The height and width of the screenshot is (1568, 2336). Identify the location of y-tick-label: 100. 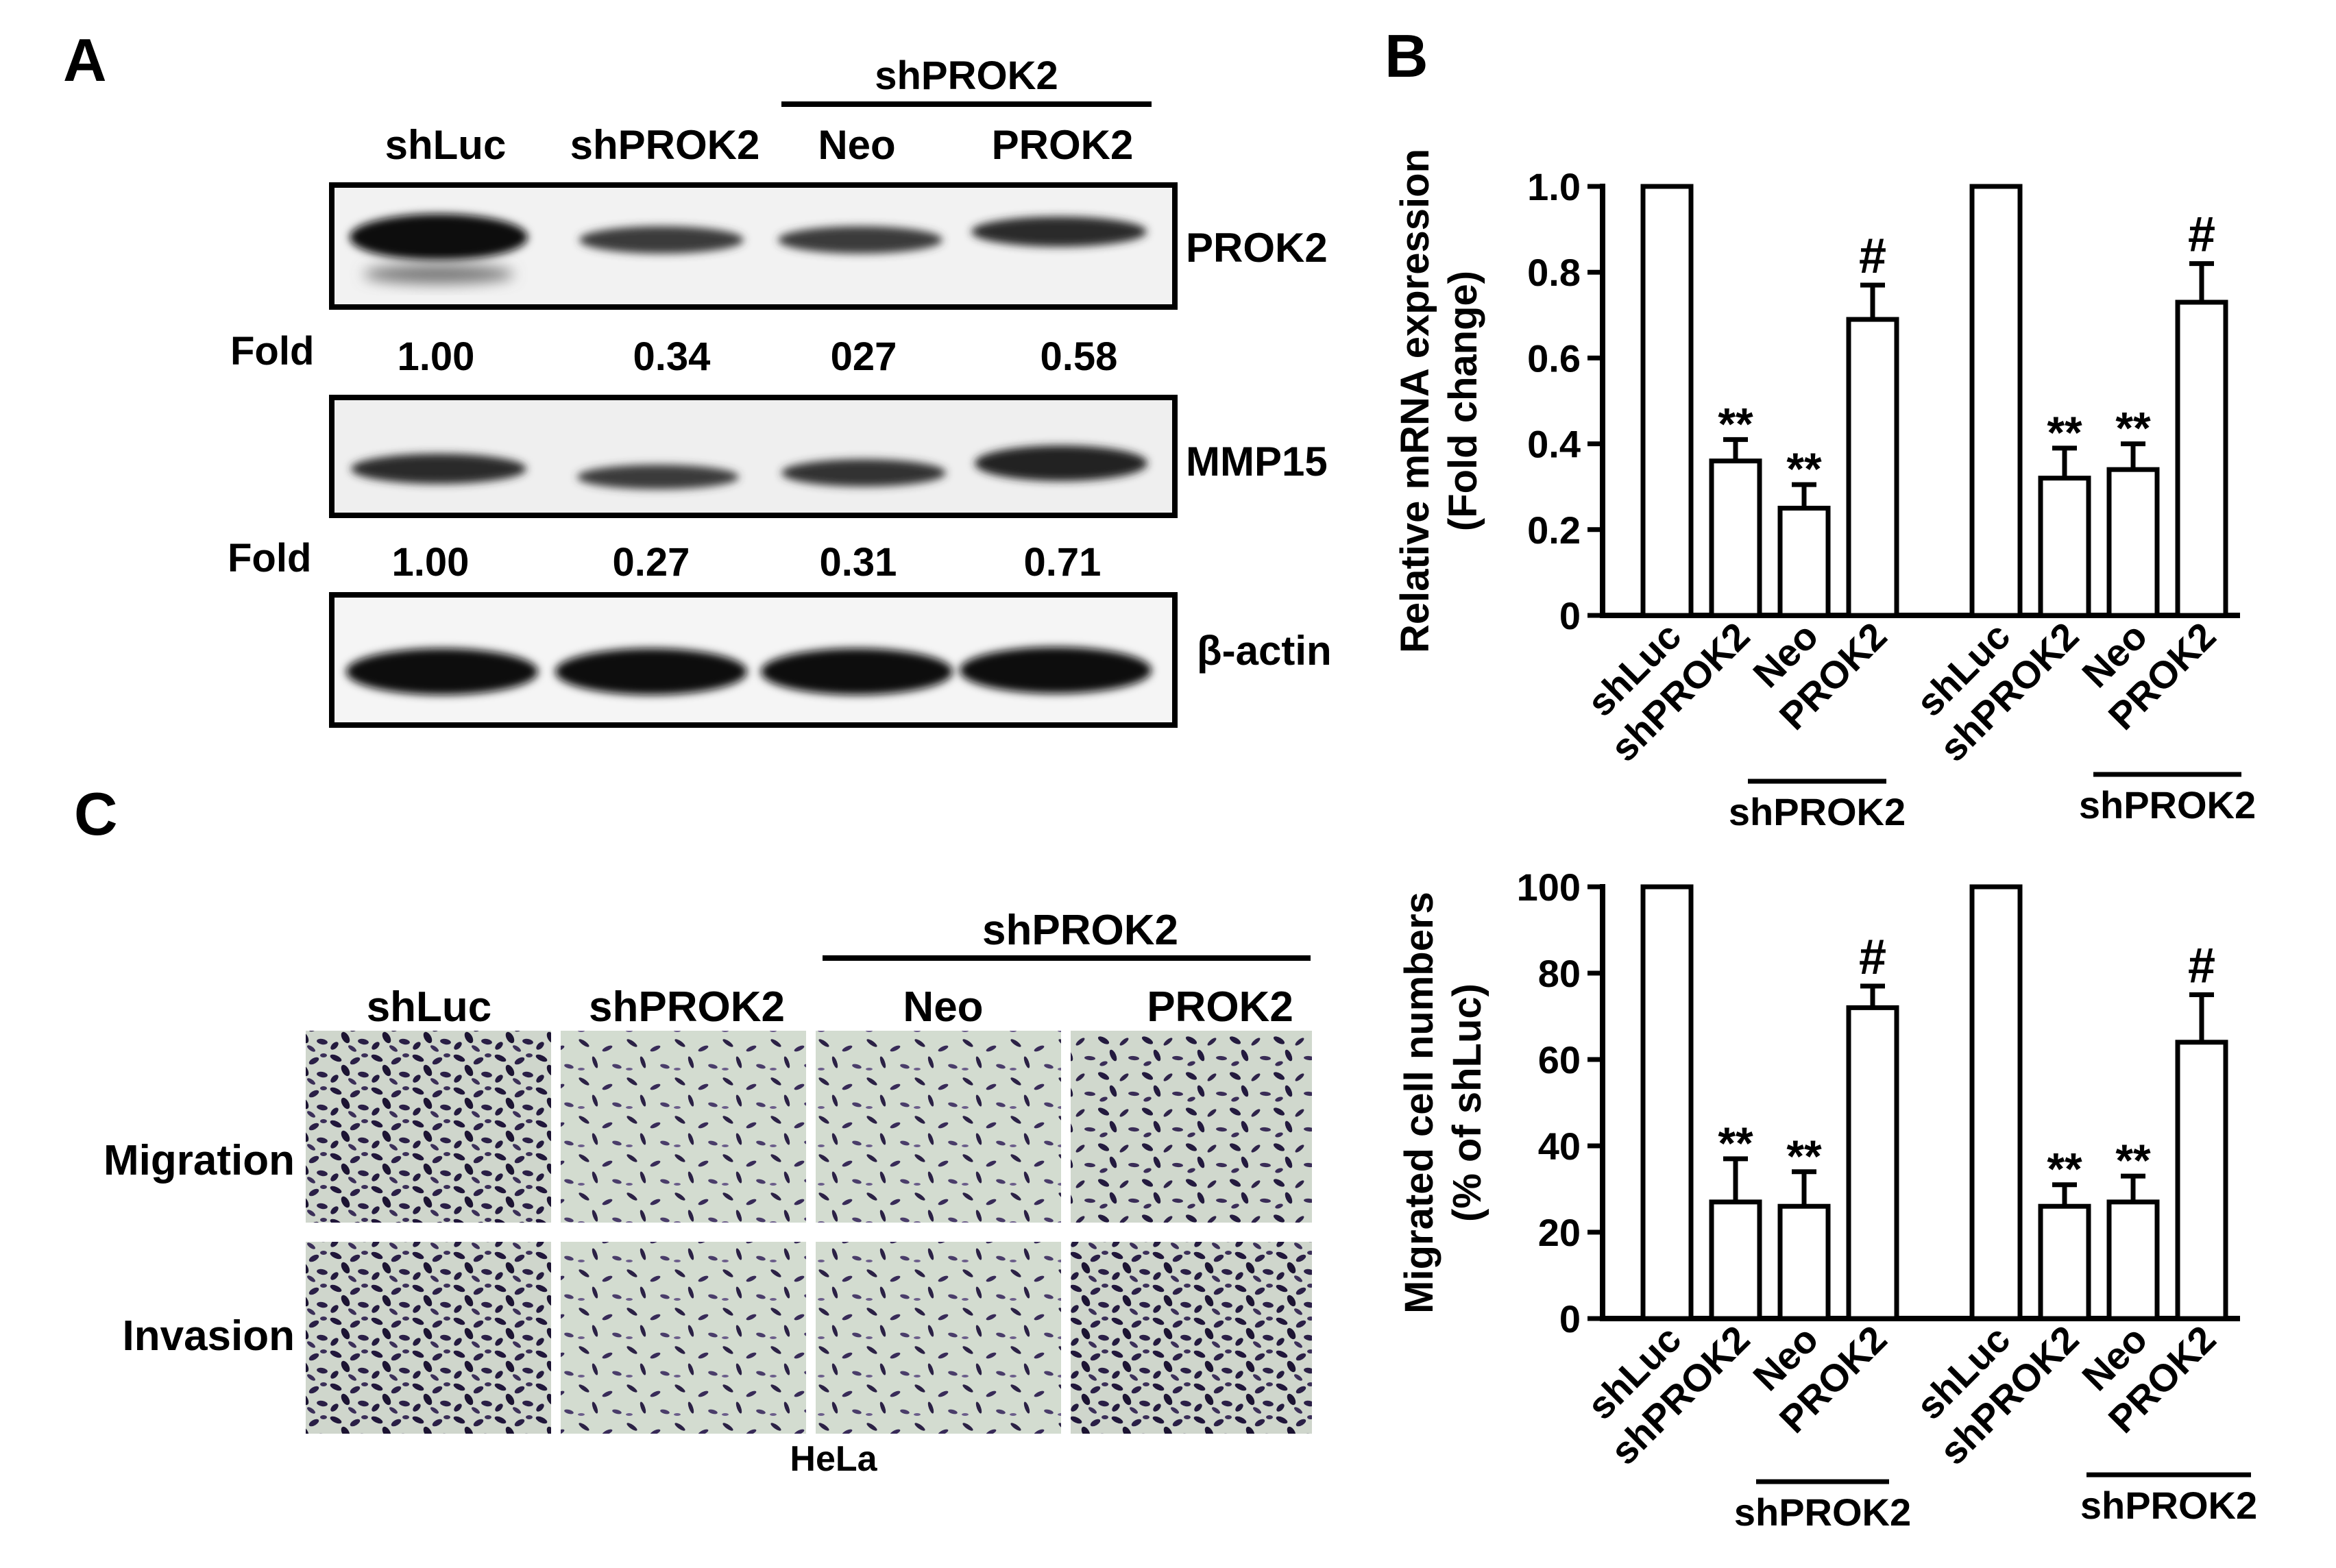
(1549, 887).